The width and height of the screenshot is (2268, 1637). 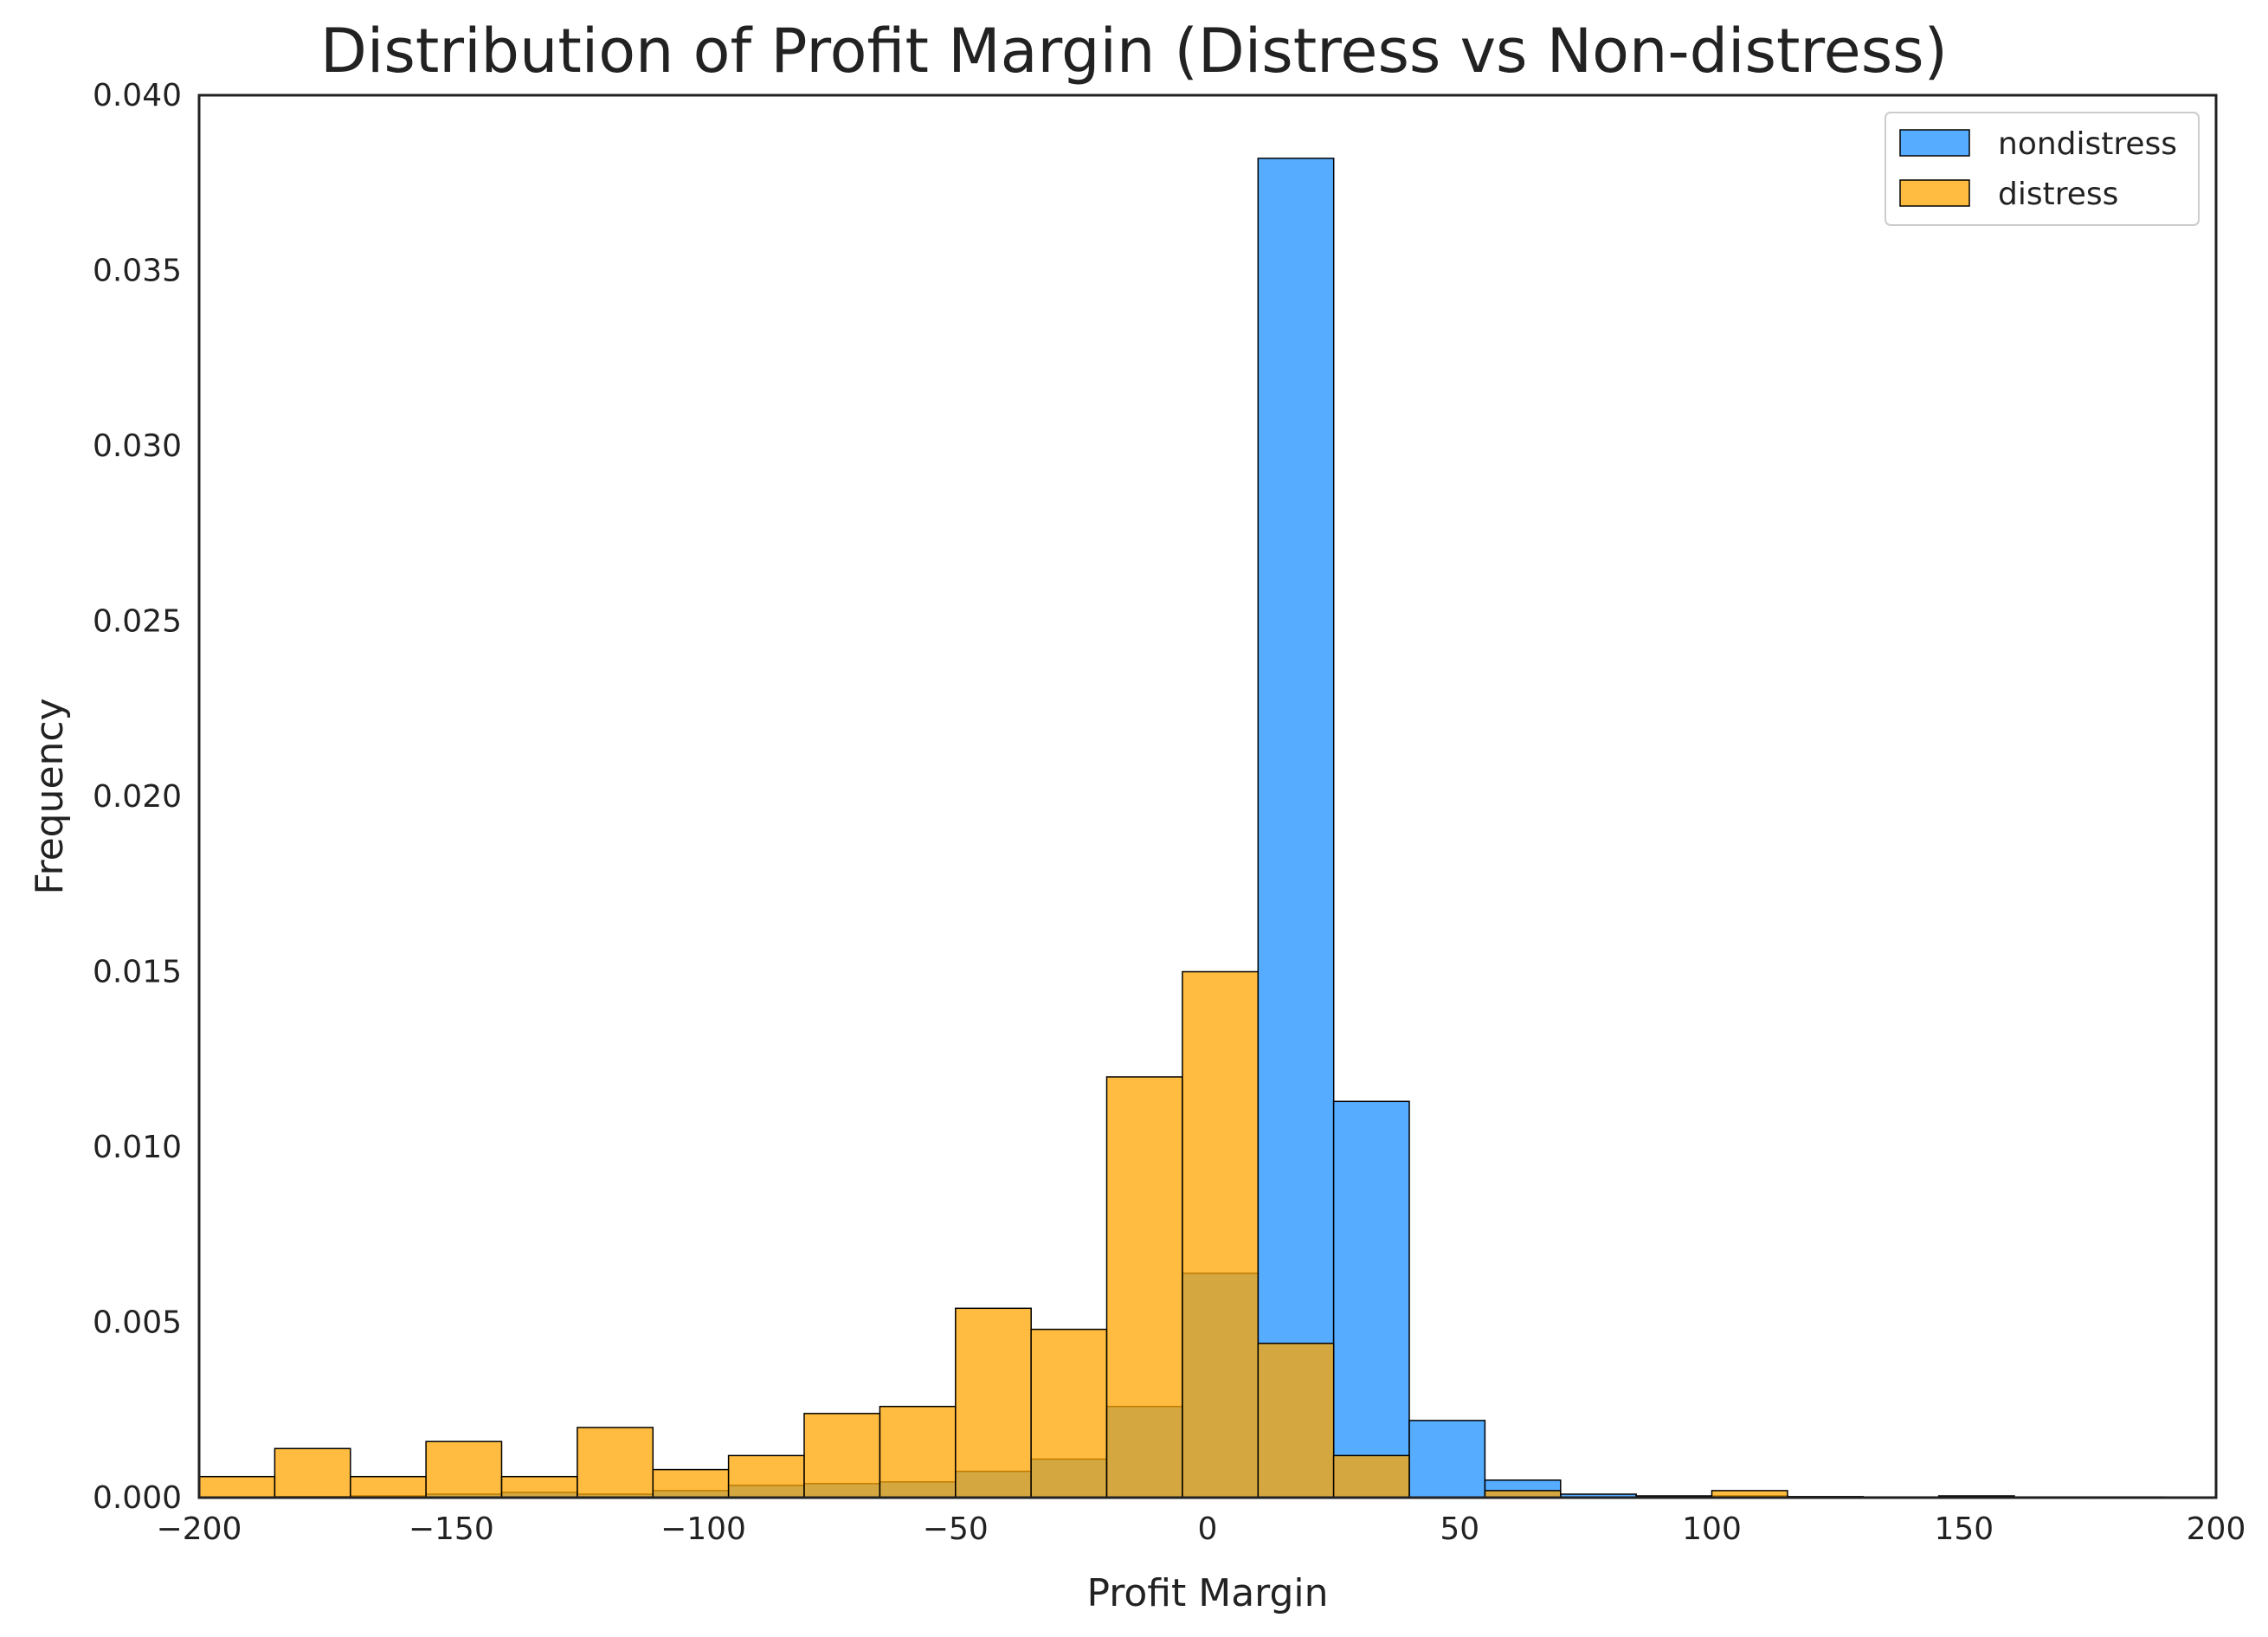 What do you see at coordinates (137, 447) in the screenshot?
I see `y-tick-label: 0.030` at bounding box center [137, 447].